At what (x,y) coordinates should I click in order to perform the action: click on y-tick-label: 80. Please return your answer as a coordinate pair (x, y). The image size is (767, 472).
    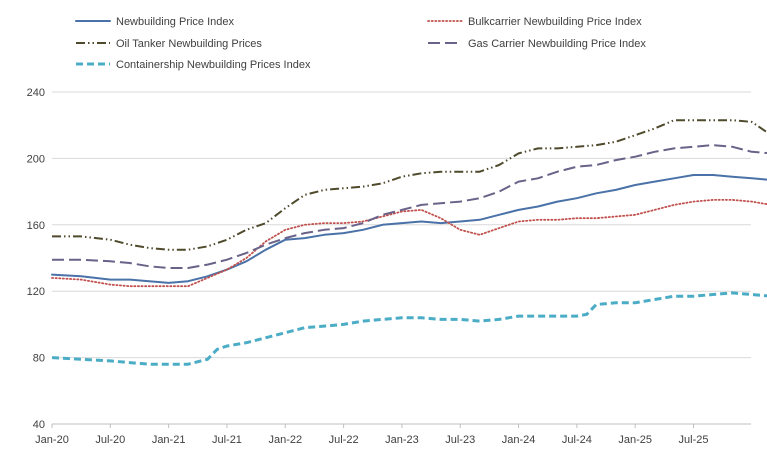
    Looking at the image, I should click on (39, 359).